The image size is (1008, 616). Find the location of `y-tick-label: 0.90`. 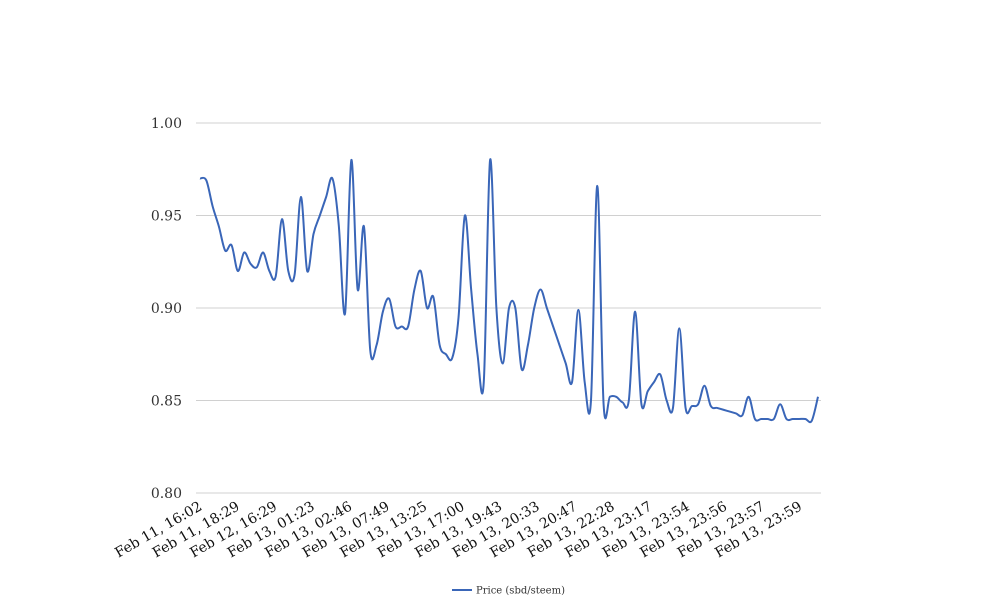

y-tick-label: 0.90 is located at coordinates (166, 309).